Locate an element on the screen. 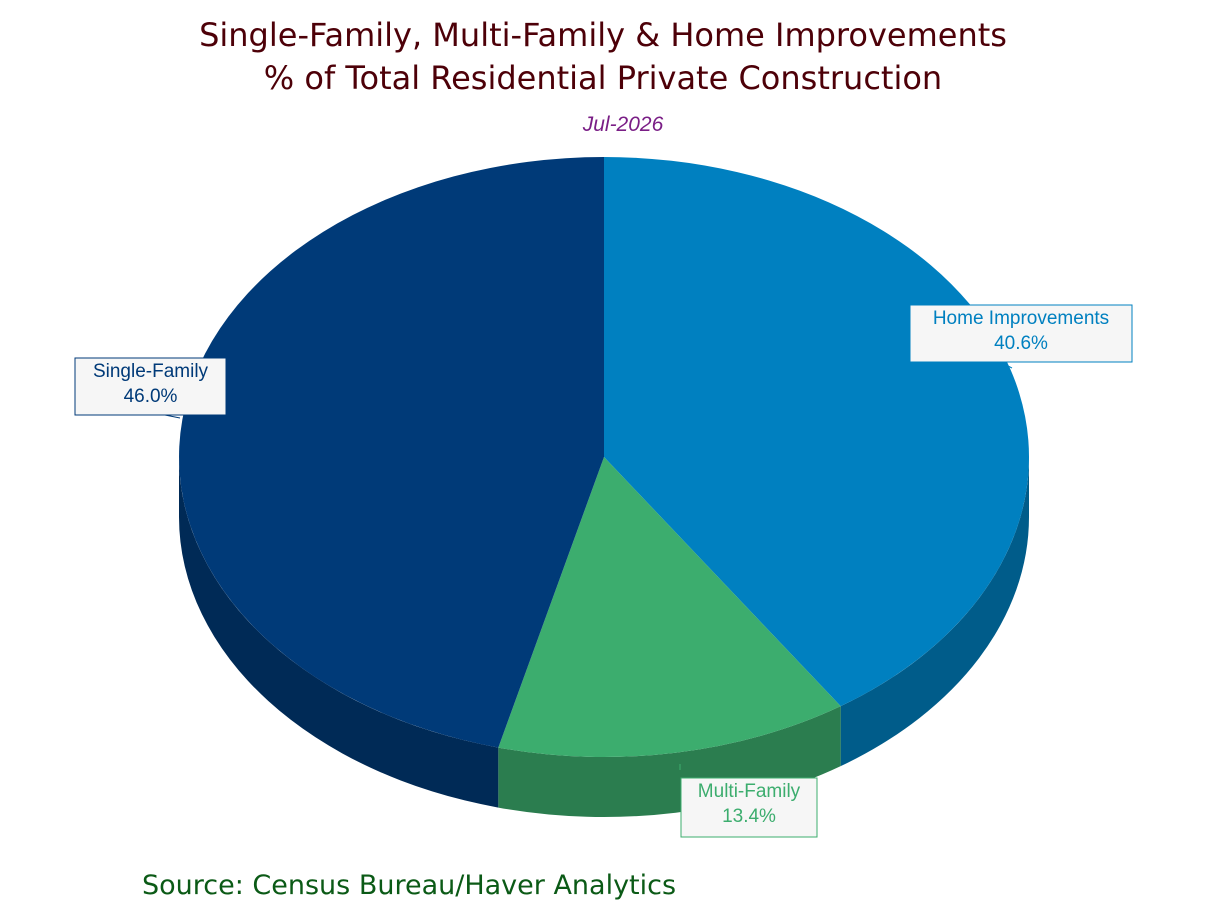  label-name: Home Improvements is located at coordinates (1021, 318).